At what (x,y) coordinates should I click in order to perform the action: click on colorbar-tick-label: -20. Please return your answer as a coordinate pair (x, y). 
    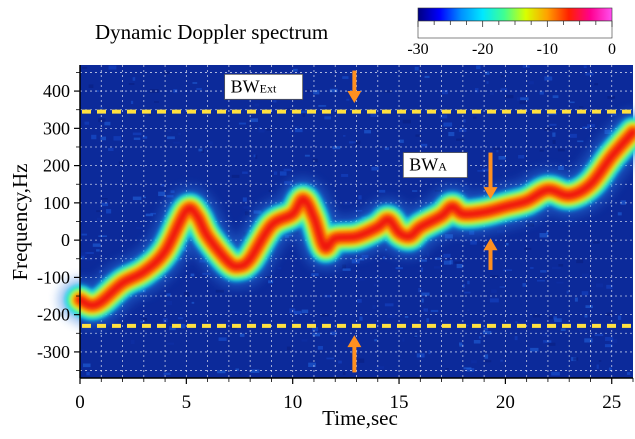
    Looking at the image, I should click on (482, 49).